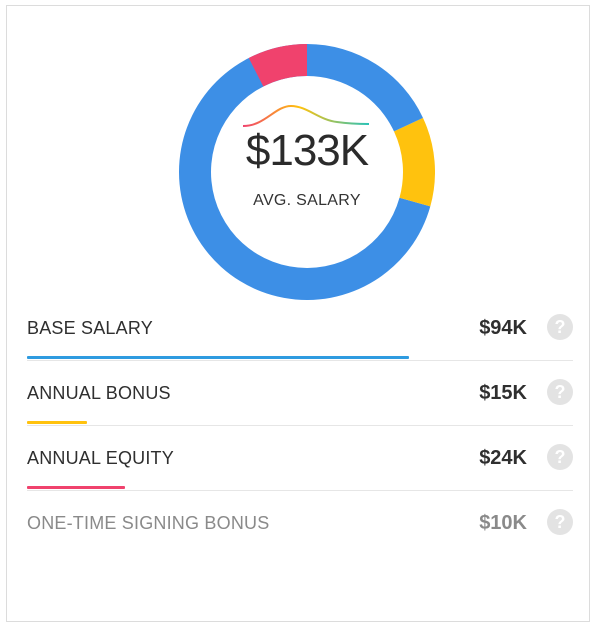 The image size is (600, 628). I want to click on row-label: ANNUAL EQUITY, so click(100, 458).